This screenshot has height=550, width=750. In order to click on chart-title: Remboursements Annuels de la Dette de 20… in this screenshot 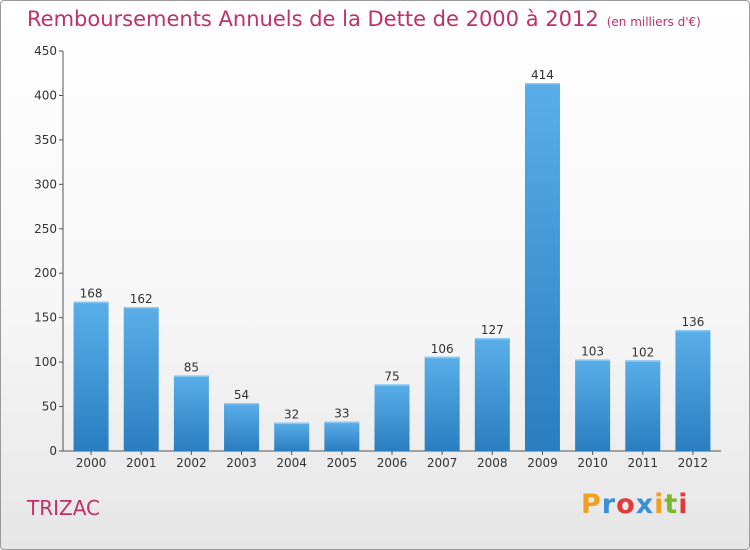, I will do `click(364, 19)`.